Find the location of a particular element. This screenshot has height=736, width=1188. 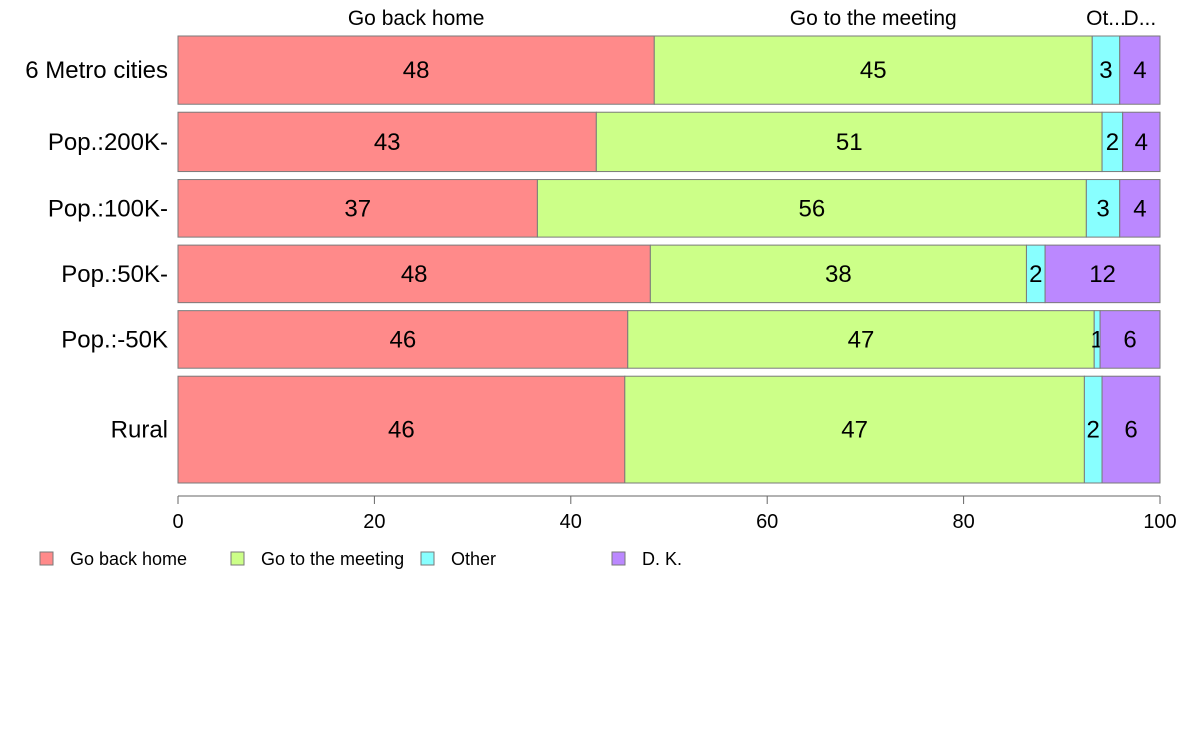

legend-label: Go back home is located at coordinates (128, 559).